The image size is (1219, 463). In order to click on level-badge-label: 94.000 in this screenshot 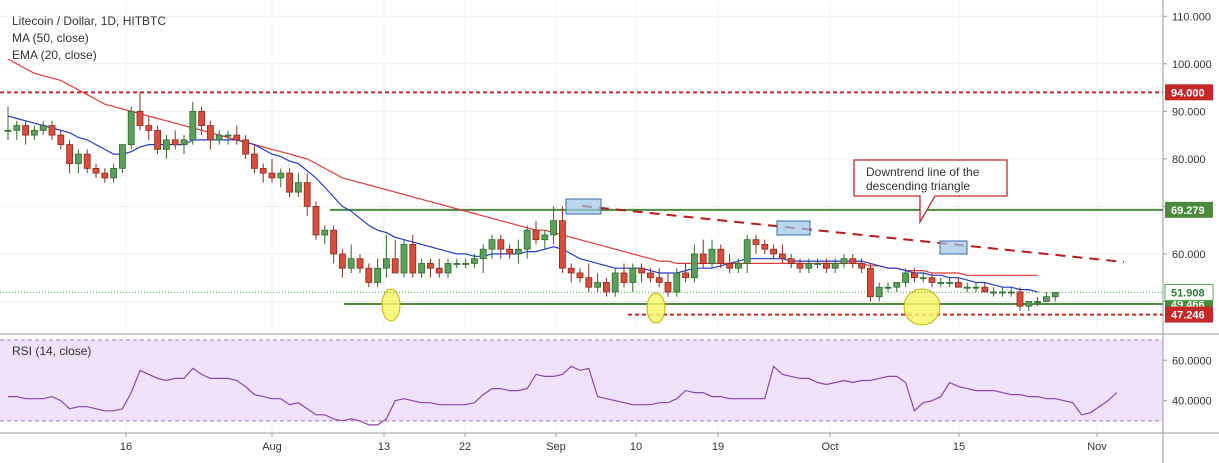, I will do `click(1188, 93)`.